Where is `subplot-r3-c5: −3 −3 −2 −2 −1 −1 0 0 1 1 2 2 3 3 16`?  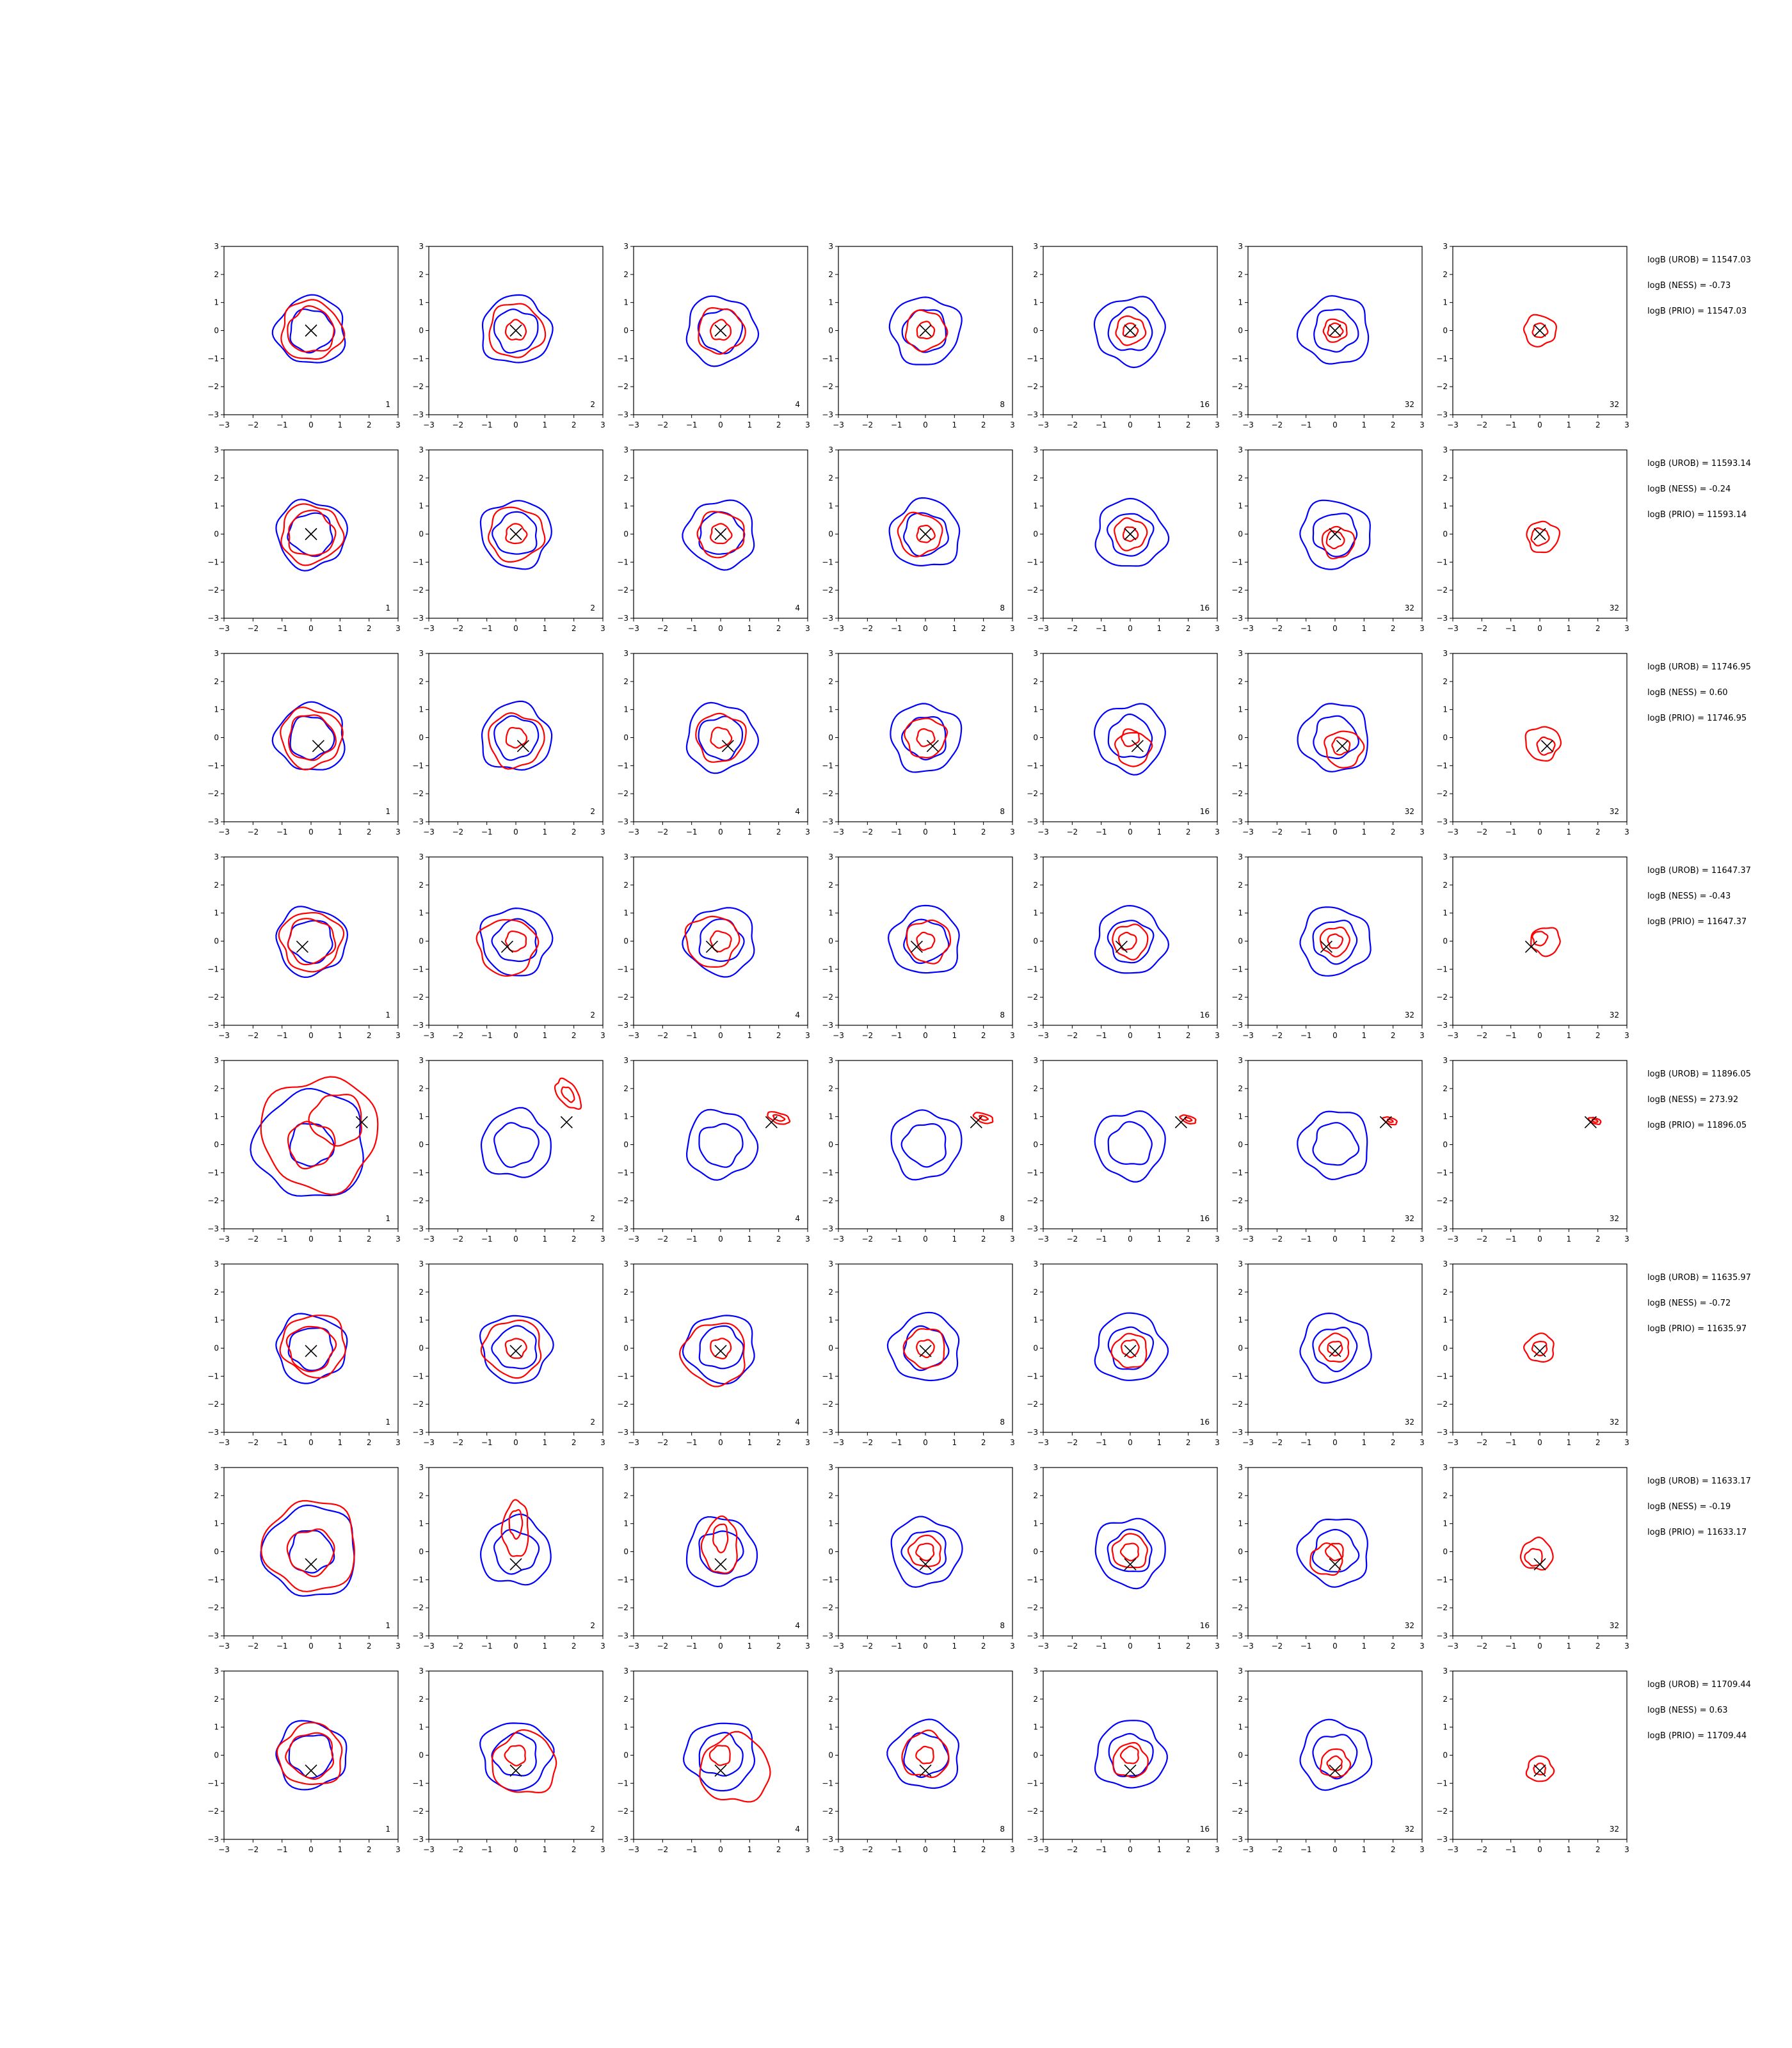 subplot-r3-c5: −3 −3 −2 −2 −1 −1 0 0 1 1 2 2 3 3 16 is located at coordinates (1123, 742).